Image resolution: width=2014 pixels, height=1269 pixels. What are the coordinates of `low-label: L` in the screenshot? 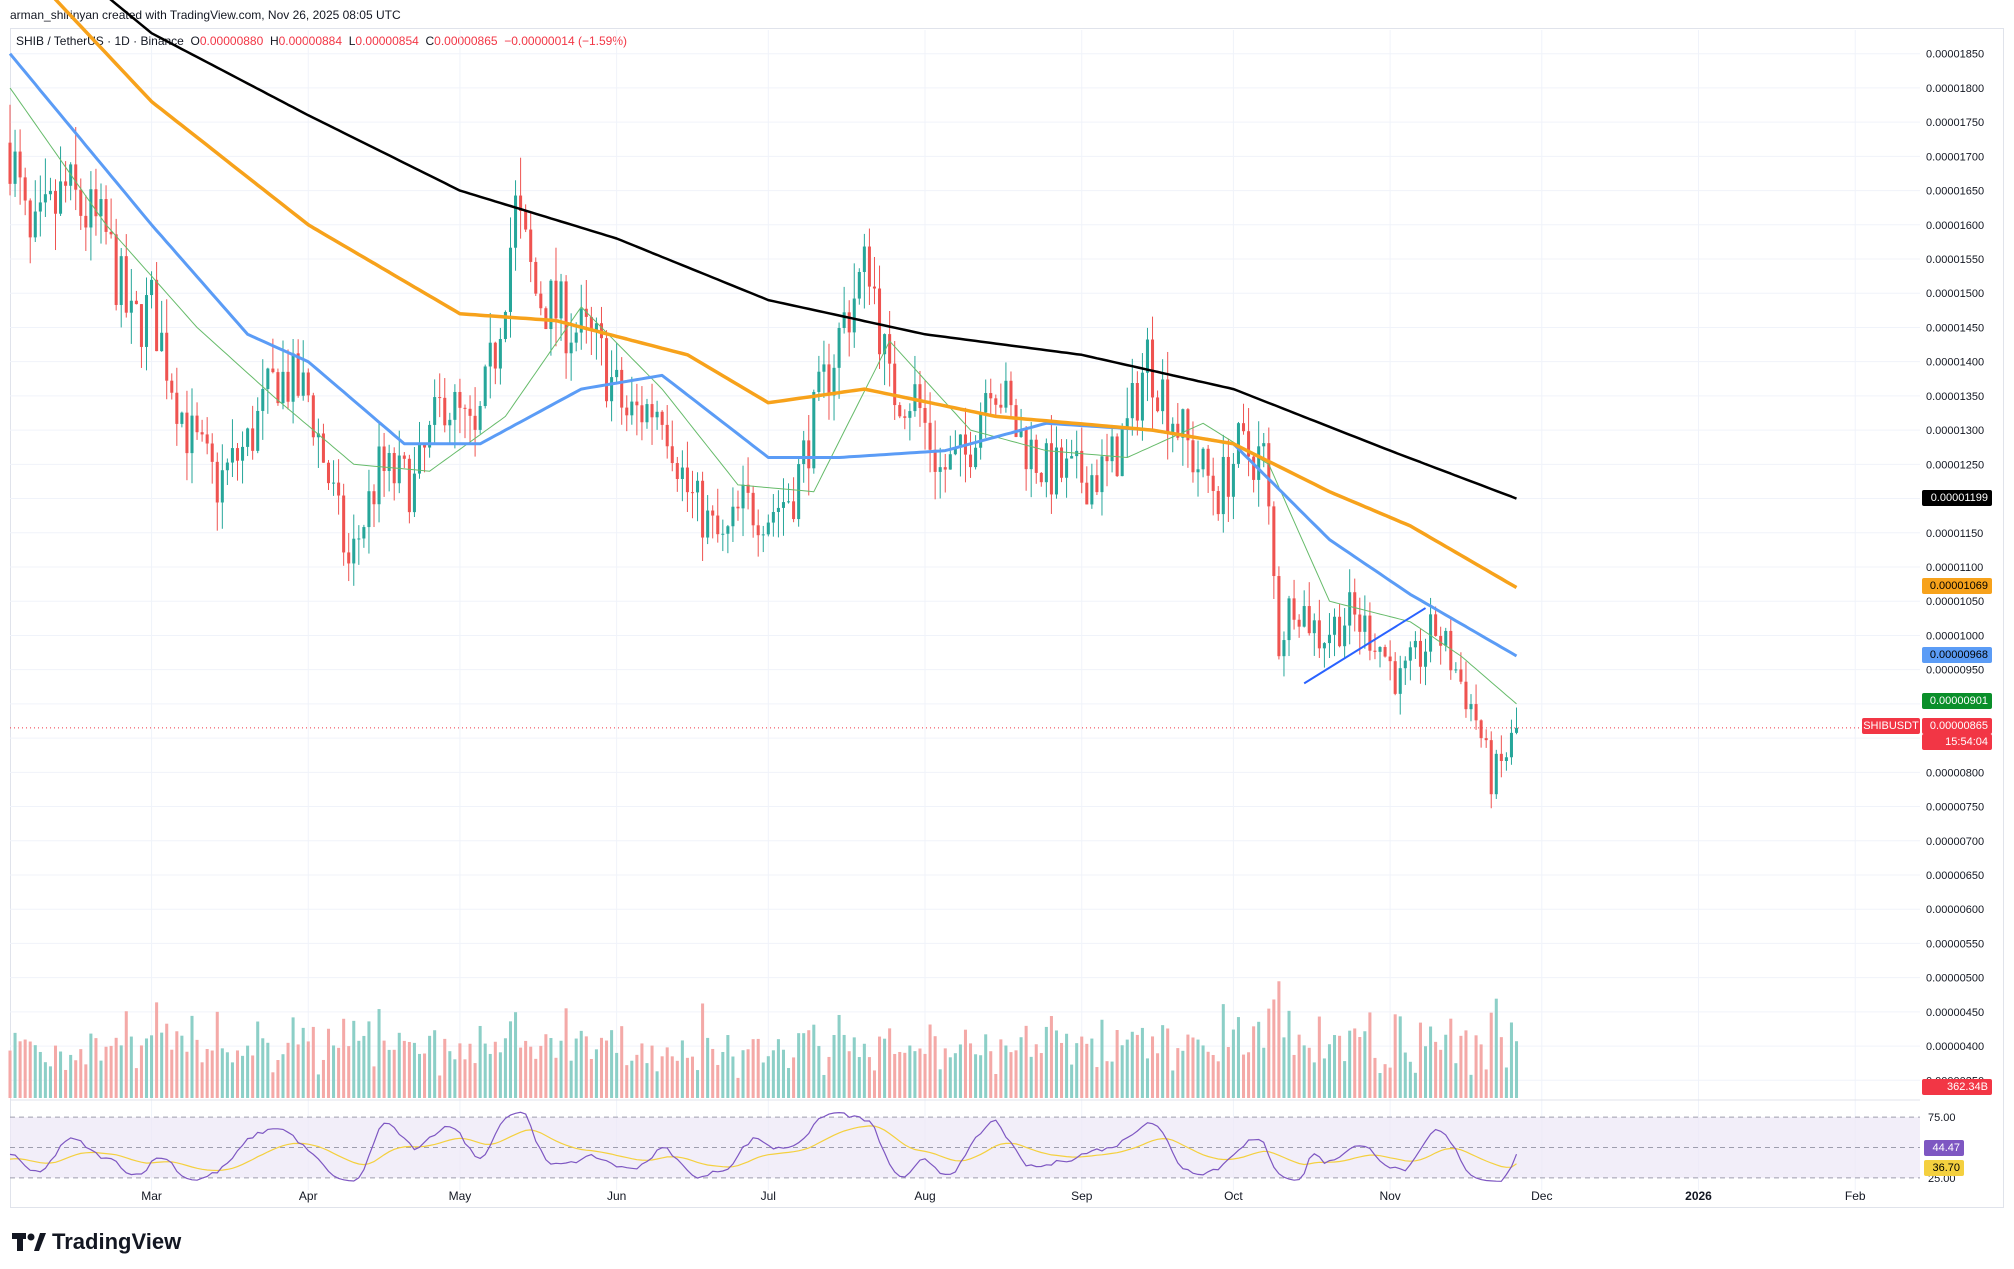 It's located at (352, 41).